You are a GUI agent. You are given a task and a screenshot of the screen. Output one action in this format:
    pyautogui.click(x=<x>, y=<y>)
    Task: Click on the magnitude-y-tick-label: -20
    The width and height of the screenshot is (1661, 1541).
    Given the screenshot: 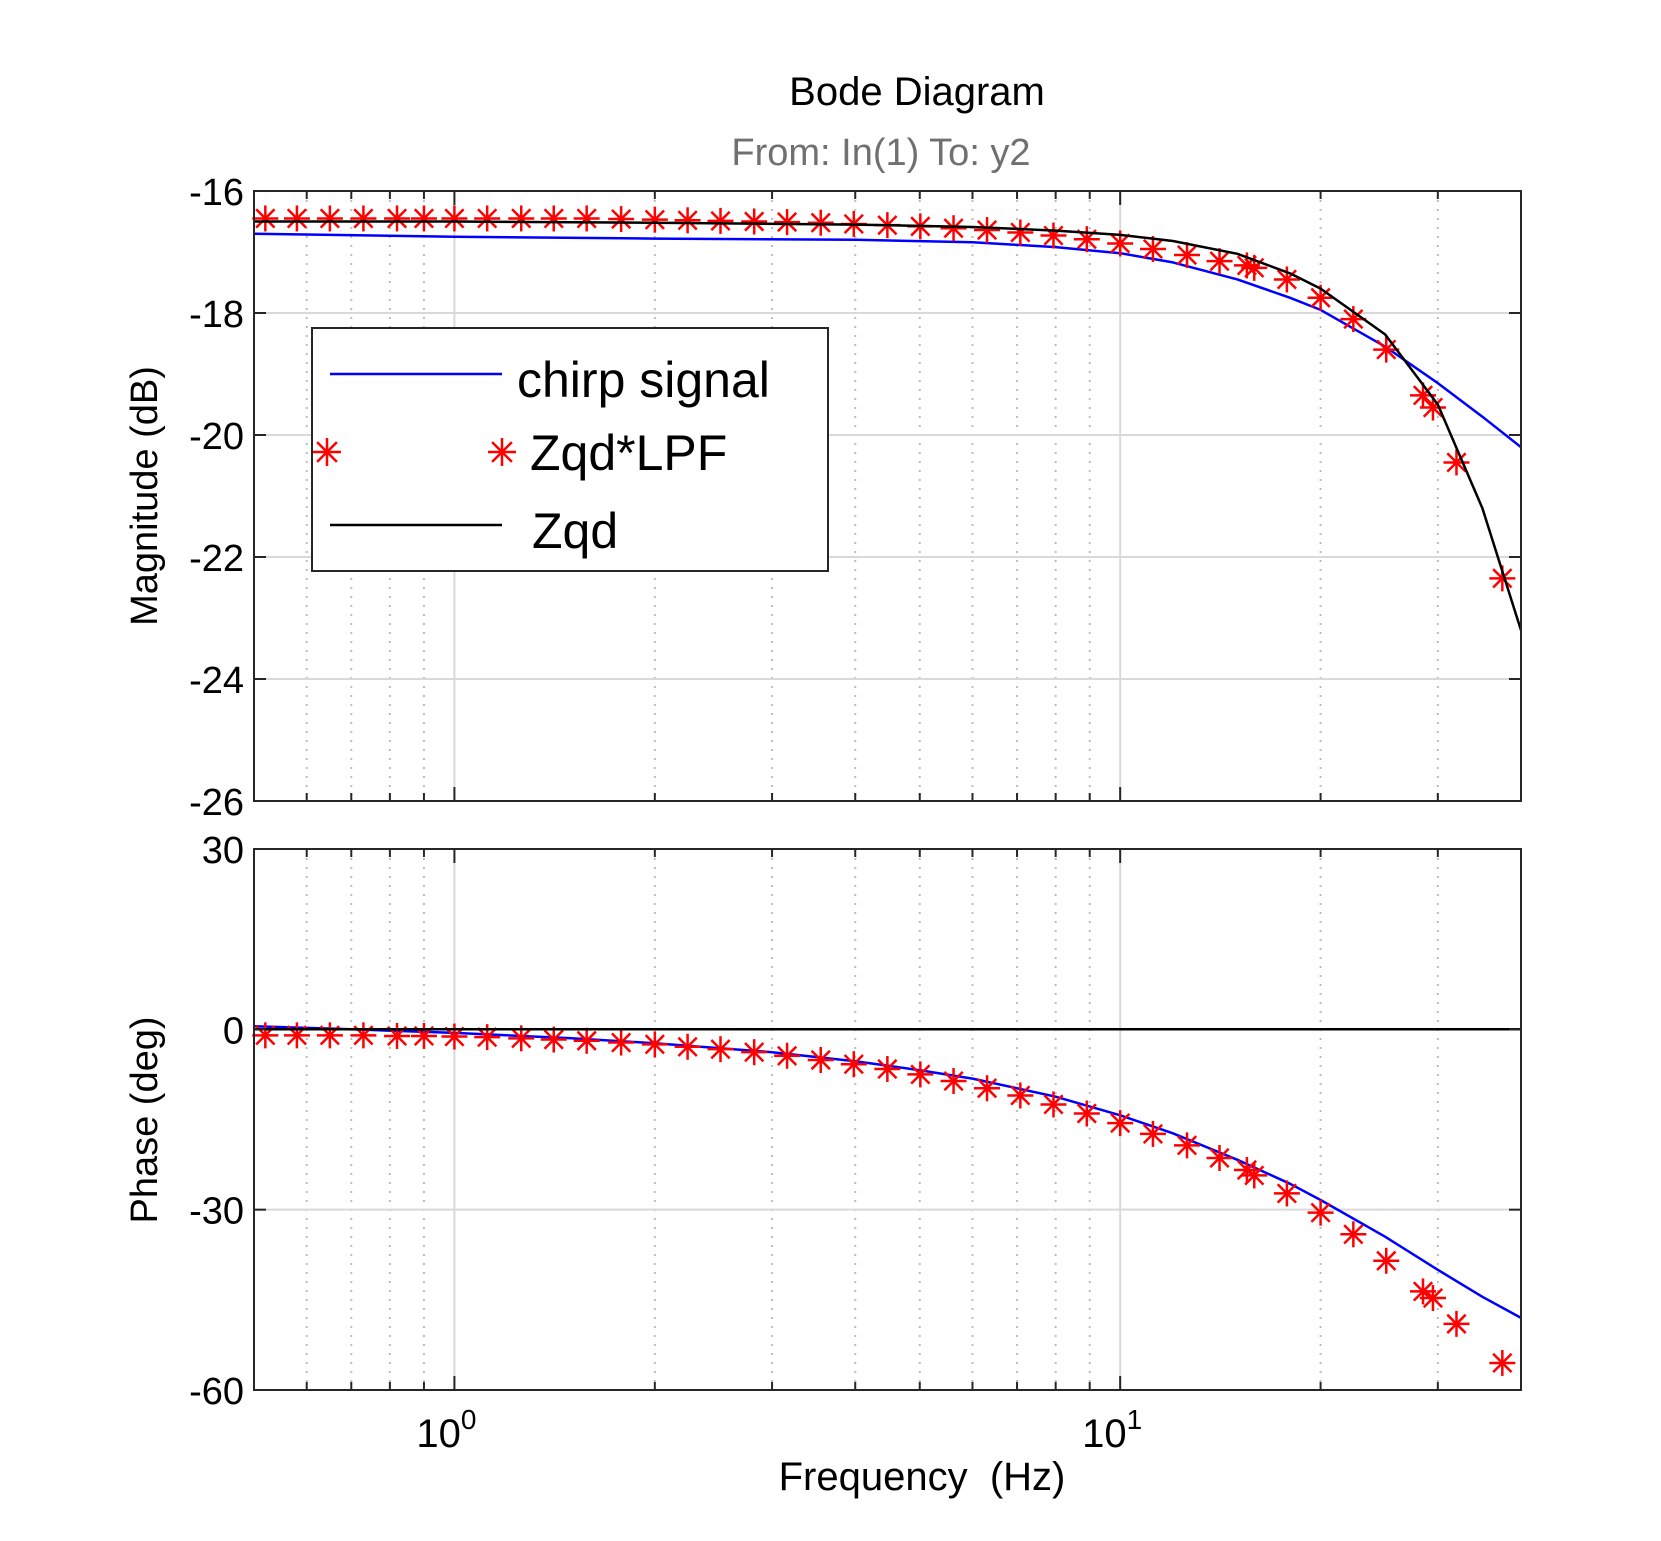 What is the action you would take?
    pyautogui.click(x=216, y=437)
    